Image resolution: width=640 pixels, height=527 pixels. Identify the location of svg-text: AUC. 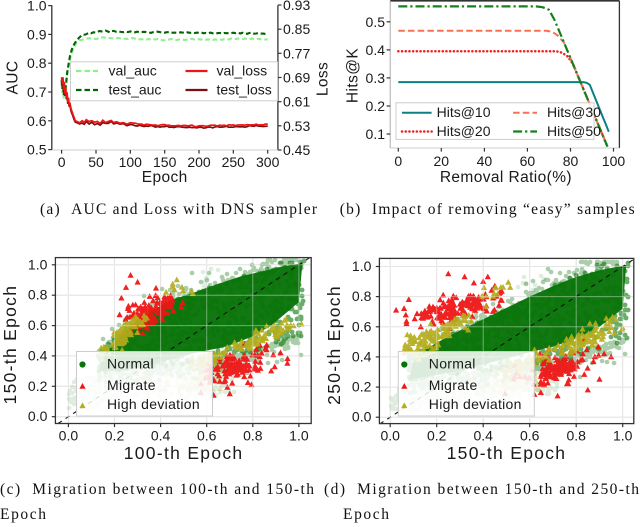
(13, 78).